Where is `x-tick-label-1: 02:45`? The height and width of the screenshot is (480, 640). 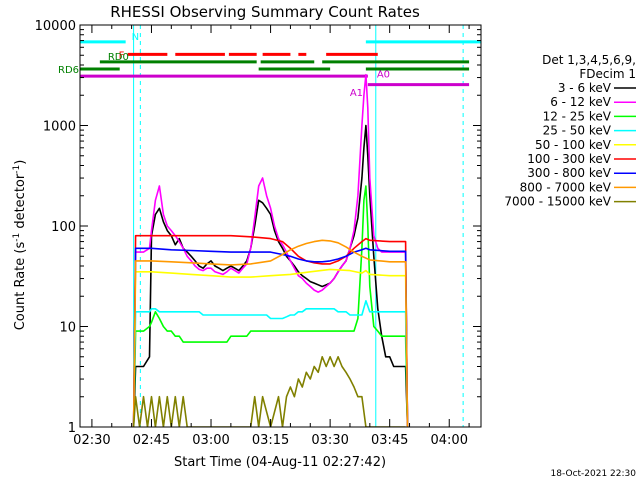 x-tick-label-1: 02:45 is located at coordinates (151, 440).